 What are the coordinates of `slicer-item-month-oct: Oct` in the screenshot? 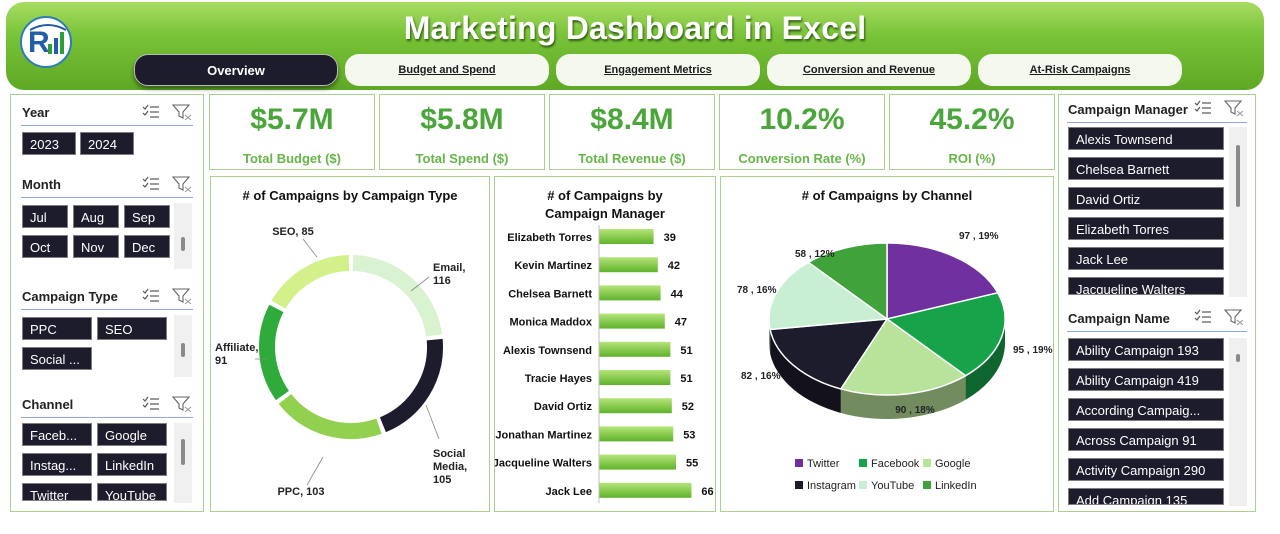 It's located at (45, 246).